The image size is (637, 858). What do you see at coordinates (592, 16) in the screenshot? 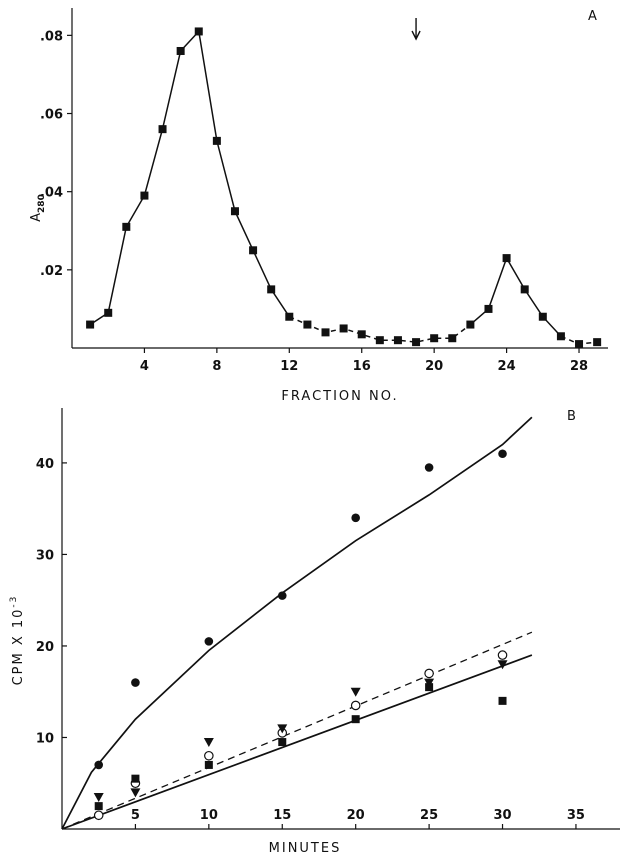
I see `panel-a-letter: A` at bounding box center [592, 16].